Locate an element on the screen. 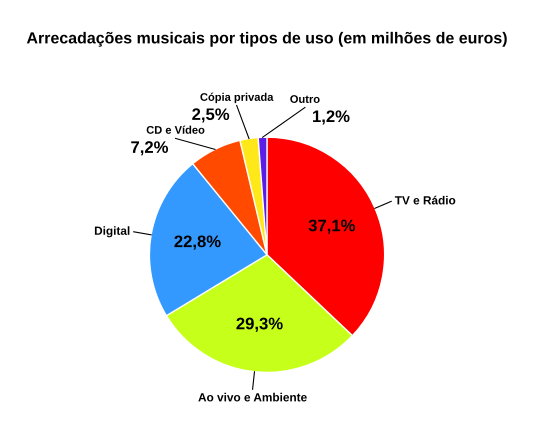 The height and width of the screenshot is (434, 534). data-label: 2,5% is located at coordinates (211, 115).